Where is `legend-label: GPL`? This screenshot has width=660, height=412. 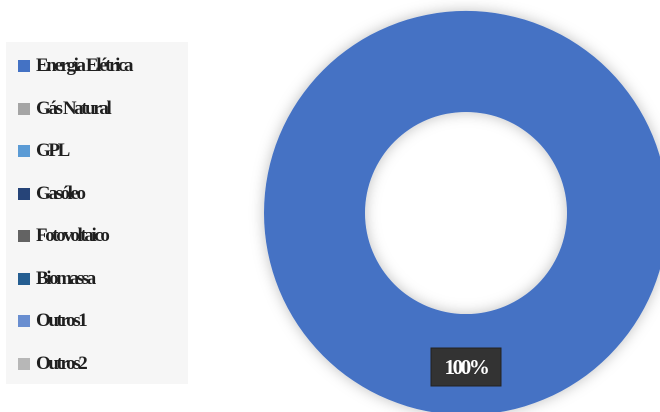
legend-label: GPL is located at coordinates (53, 150).